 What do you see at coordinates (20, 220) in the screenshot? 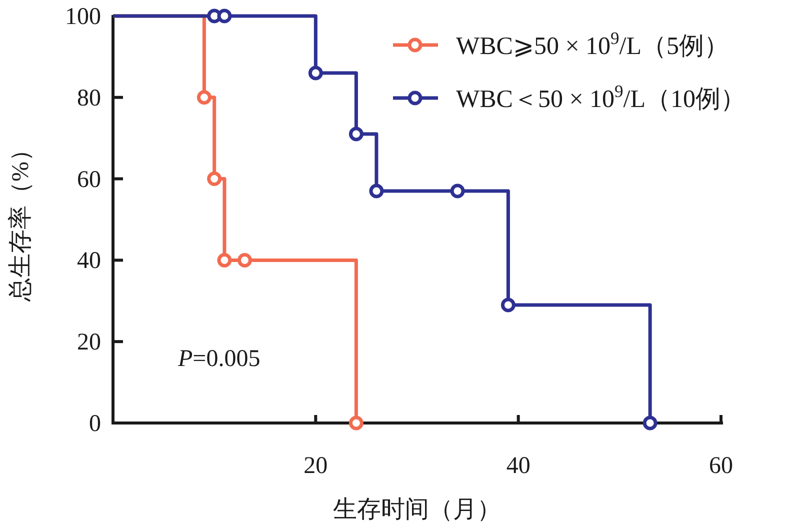
I see `y-axis-title: 总生存率（%）` at bounding box center [20, 220].